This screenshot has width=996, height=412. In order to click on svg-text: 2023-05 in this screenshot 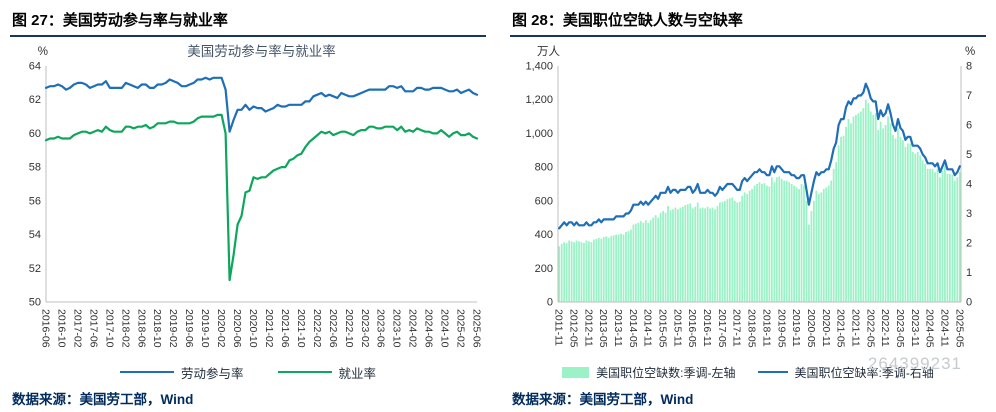, I will do `click(900, 328)`.